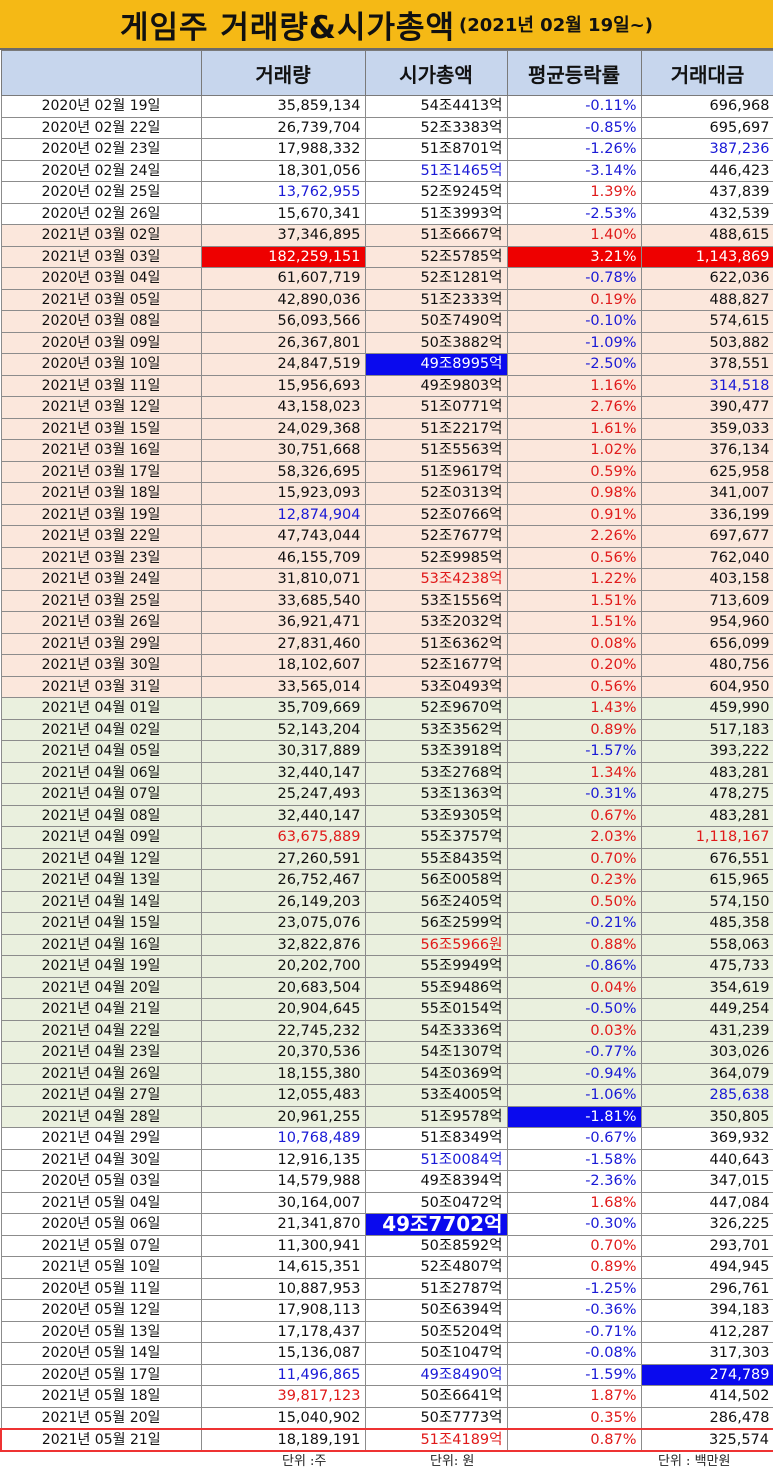  What do you see at coordinates (436, 751) in the screenshot?
I see `cell-market-cap: 53조3918억` at bounding box center [436, 751].